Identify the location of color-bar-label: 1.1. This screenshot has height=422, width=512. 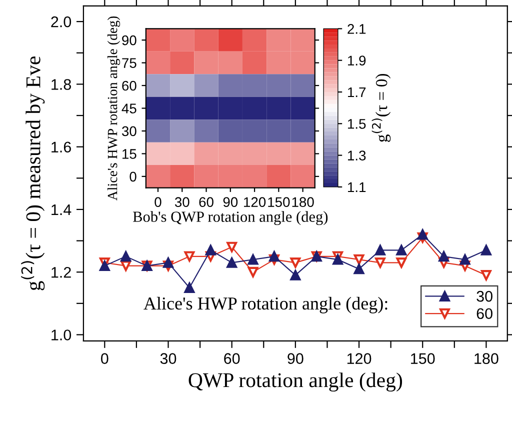
(357, 187).